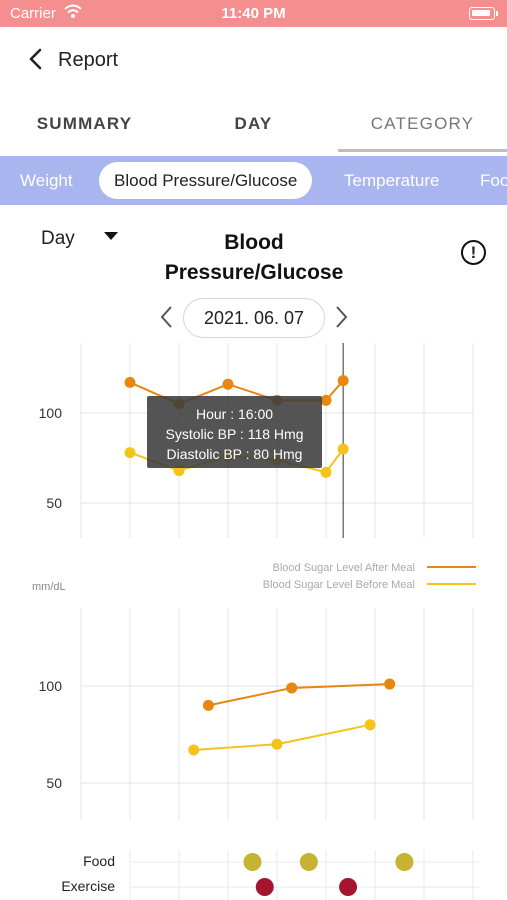 This screenshot has width=507, height=900. Describe the element at coordinates (88, 60) in the screenshot. I see `page-title: Report` at that location.